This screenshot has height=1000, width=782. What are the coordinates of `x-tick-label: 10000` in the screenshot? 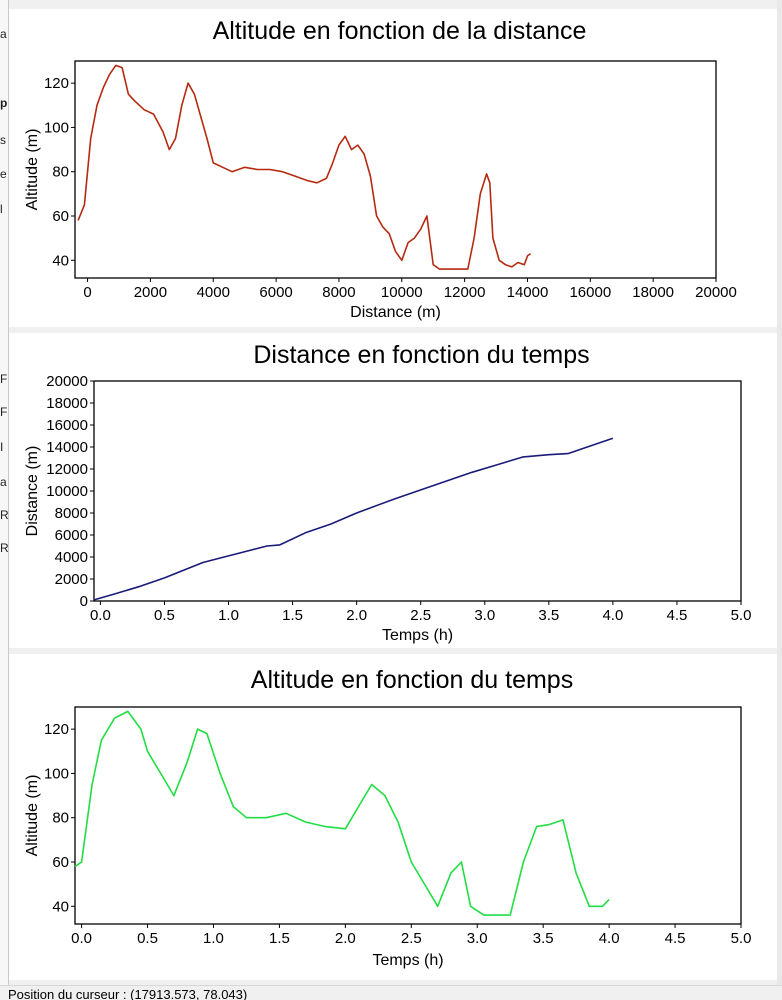 It's located at (402, 292).